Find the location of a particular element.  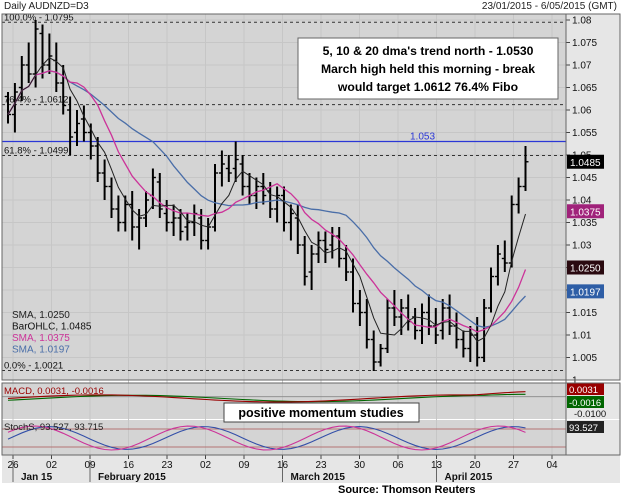

fib-label: 0.0% - 1.0021 is located at coordinates (33, 366).